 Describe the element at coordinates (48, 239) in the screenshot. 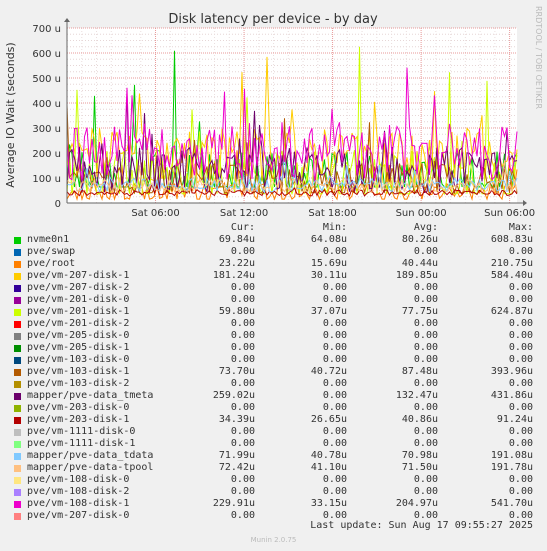

I see `legend-name: nvme0n1` at that location.